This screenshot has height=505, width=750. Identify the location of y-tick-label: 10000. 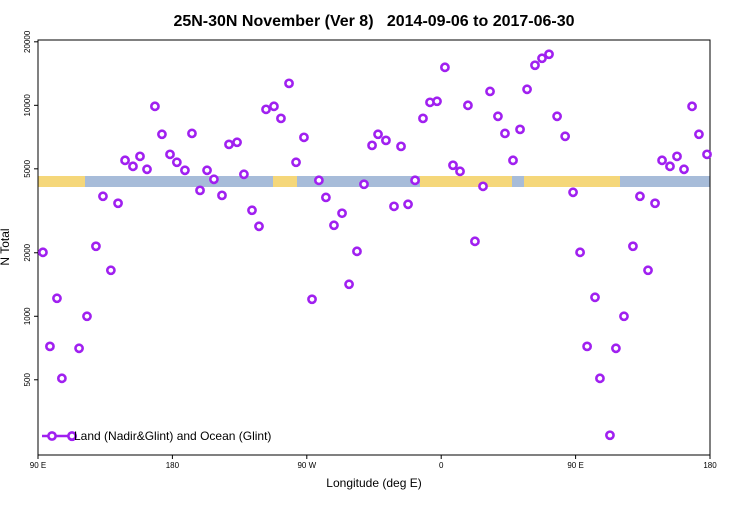
(27, 105).